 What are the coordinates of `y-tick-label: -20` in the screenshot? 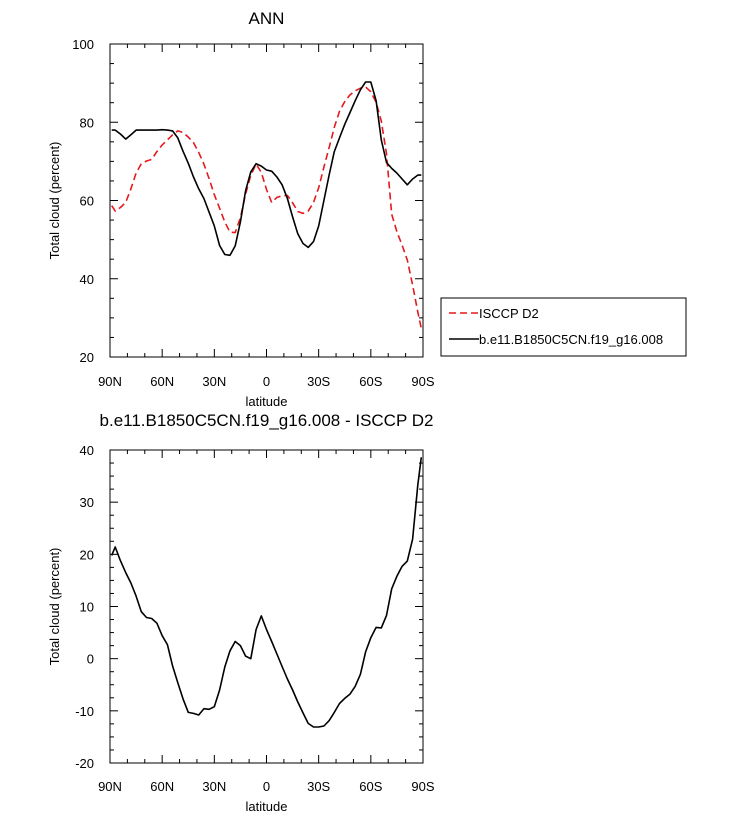 It's located at (84, 763).